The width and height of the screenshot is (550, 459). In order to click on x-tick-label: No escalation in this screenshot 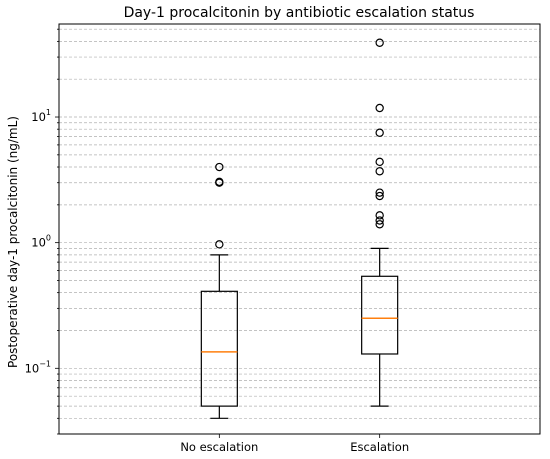, I will do `click(219, 447)`.